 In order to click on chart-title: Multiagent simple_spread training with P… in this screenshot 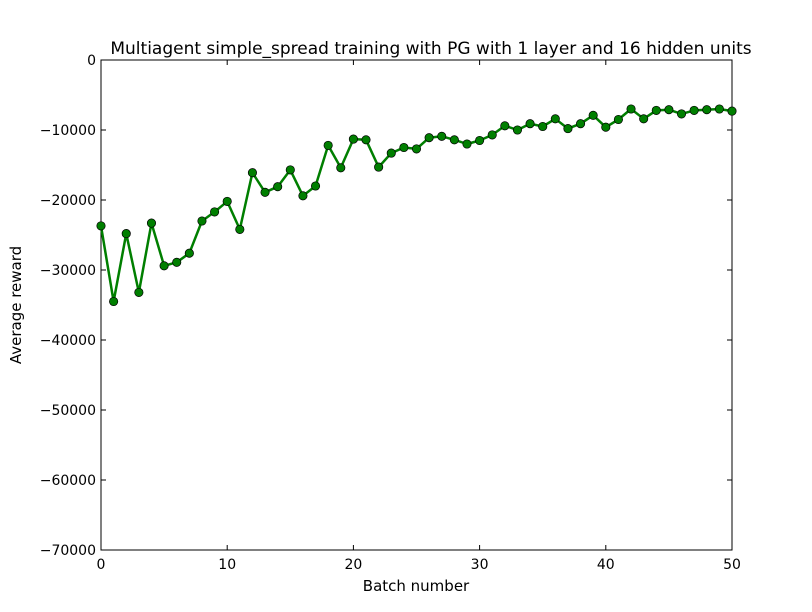, I will do `click(430, 49)`.